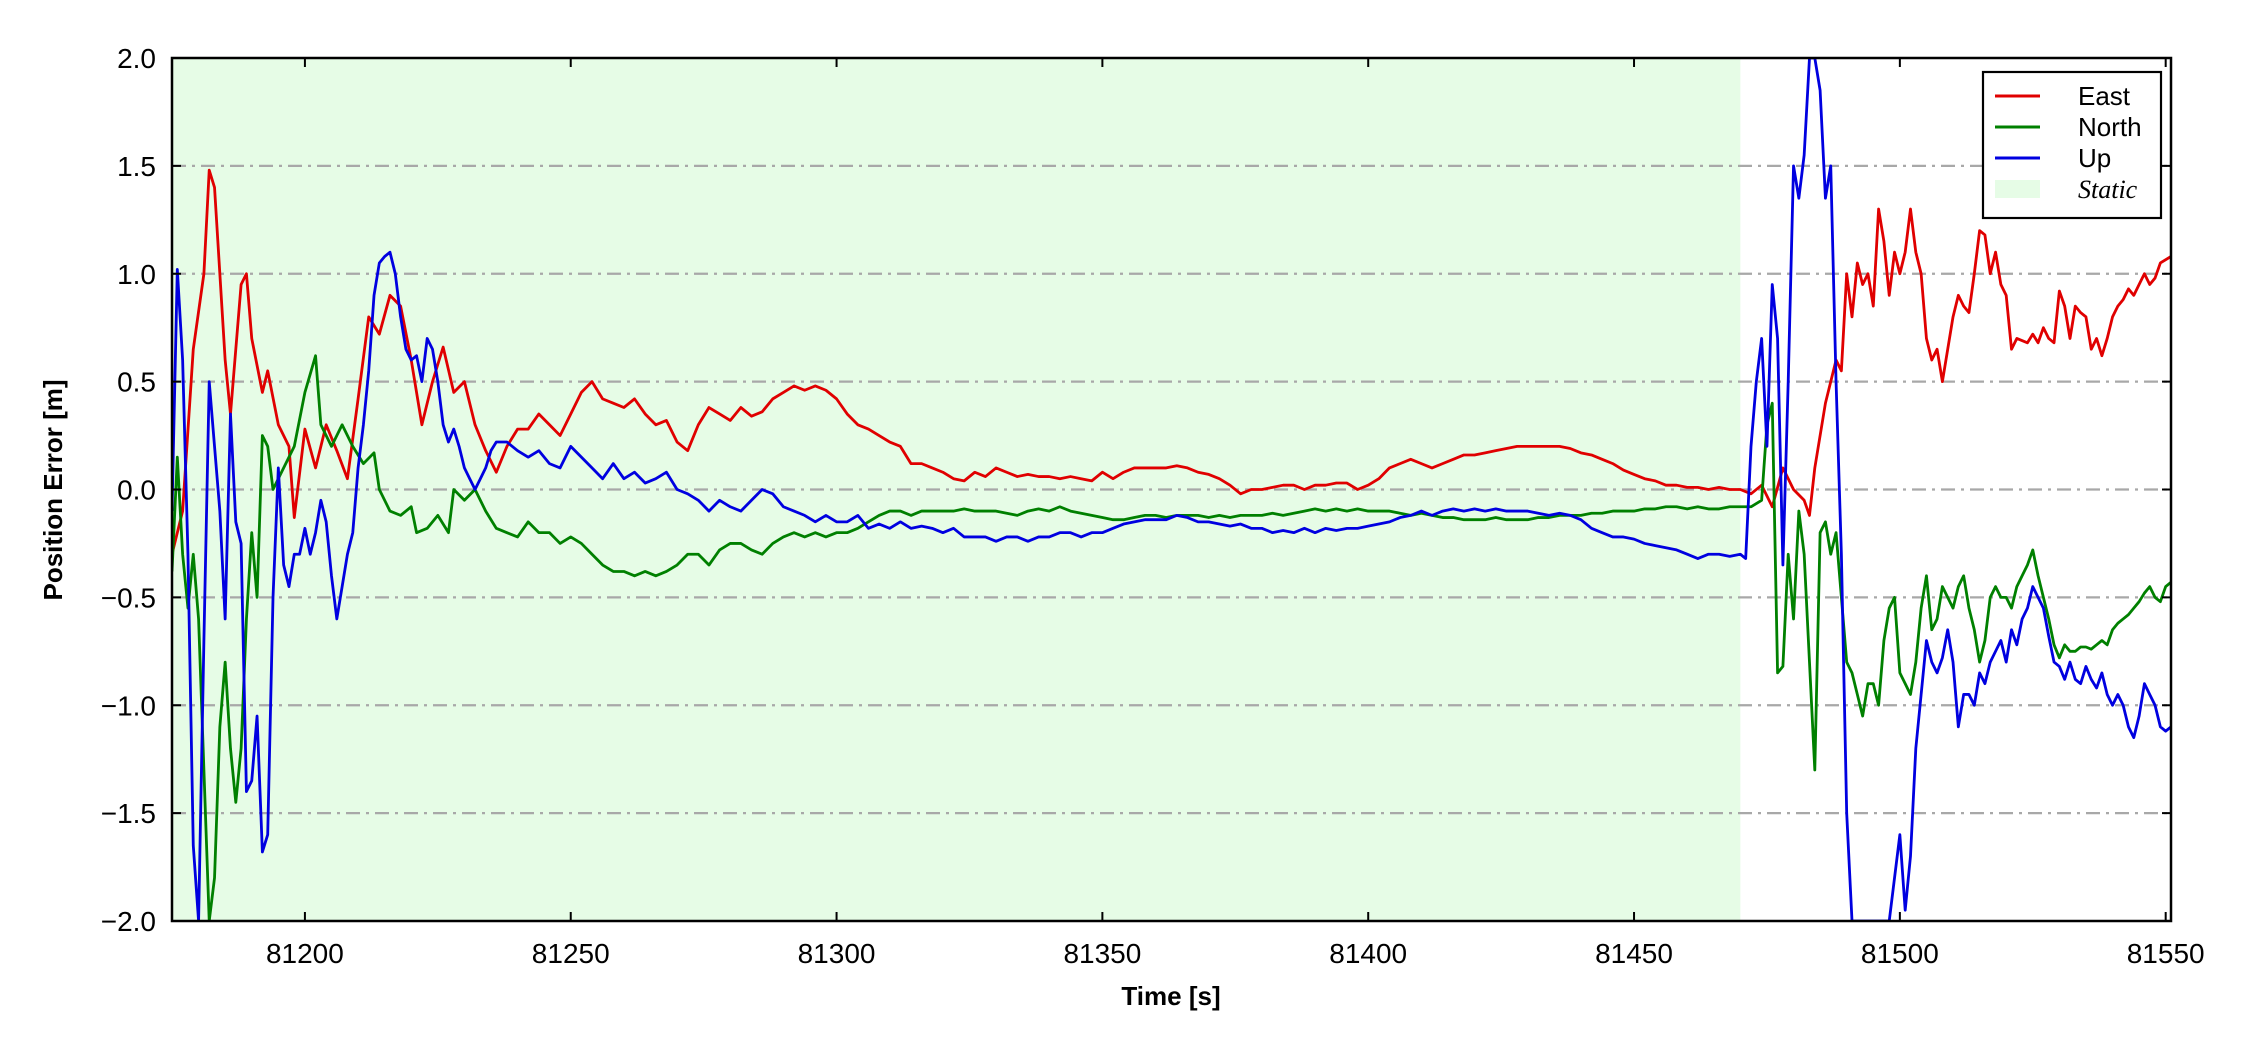 The width and height of the screenshot is (2250, 1050). I want to click on x-tick-label: 81250, so click(571, 953).